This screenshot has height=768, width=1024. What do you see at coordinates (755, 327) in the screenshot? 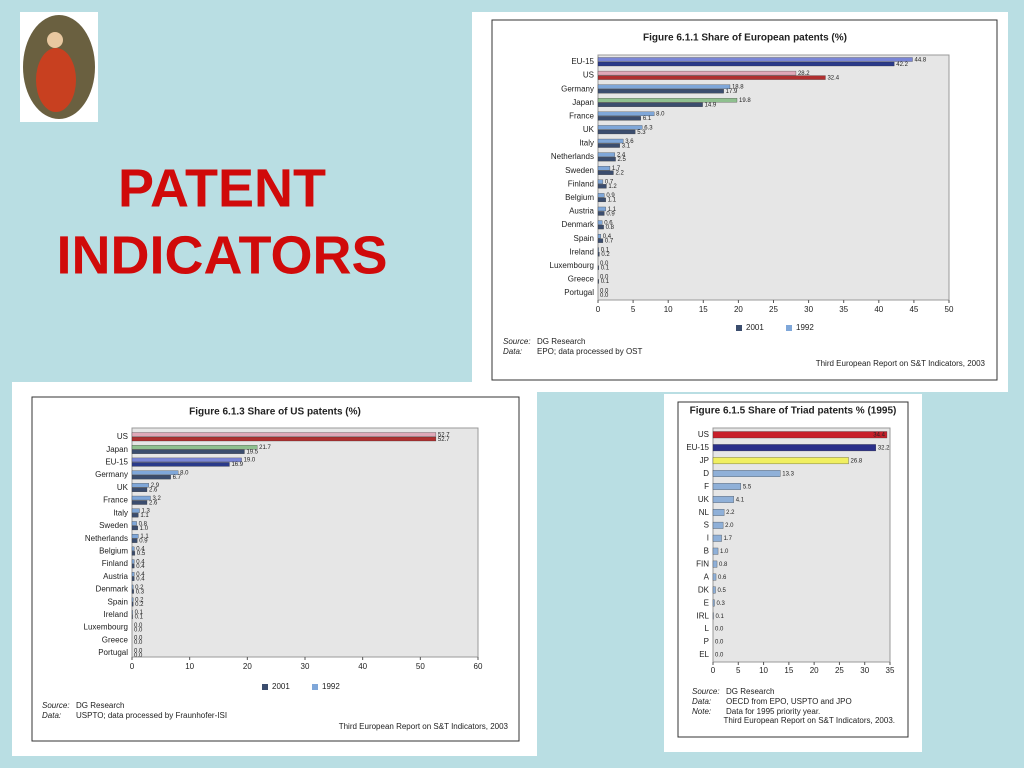
I see `legend-label: 2001` at bounding box center [755, 327].